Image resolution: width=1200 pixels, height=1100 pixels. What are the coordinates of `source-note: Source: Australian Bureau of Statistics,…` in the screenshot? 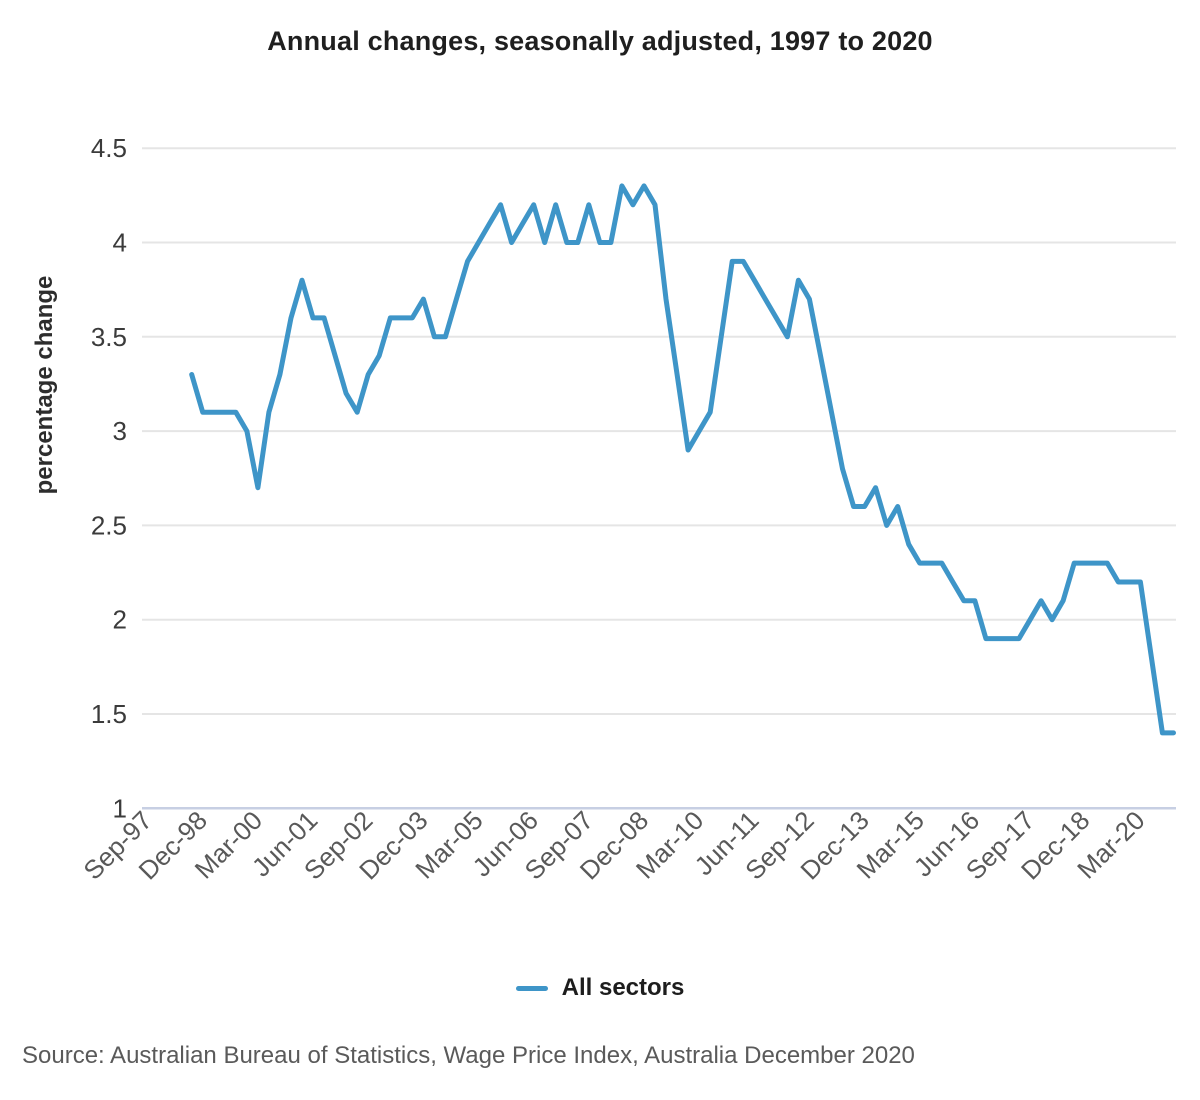 It's located at (468, 1055).